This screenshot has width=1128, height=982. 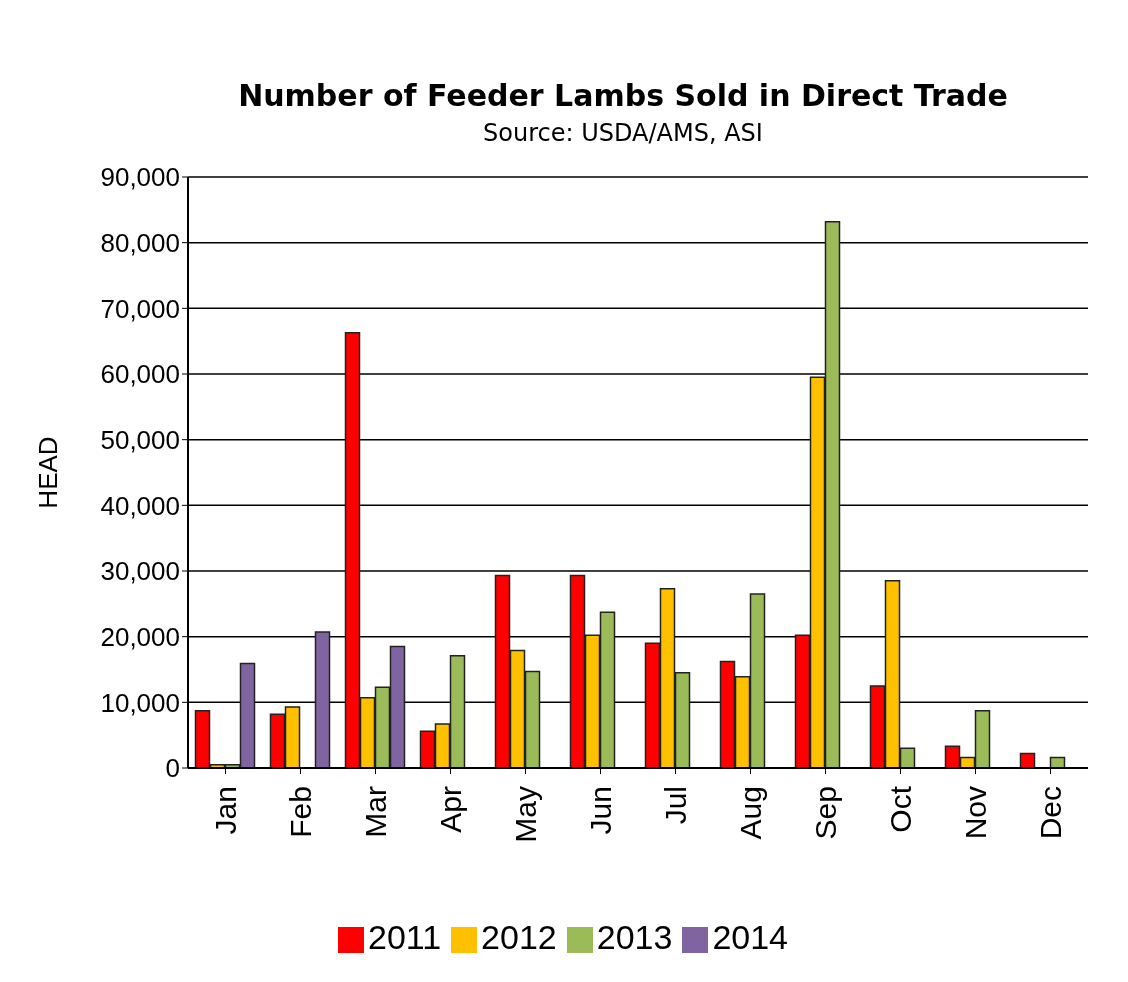 What do you see at coordinates (140, 374) in the screenshot?
I see `y-tick-label: 60,000` at bounding box center [140, 374].